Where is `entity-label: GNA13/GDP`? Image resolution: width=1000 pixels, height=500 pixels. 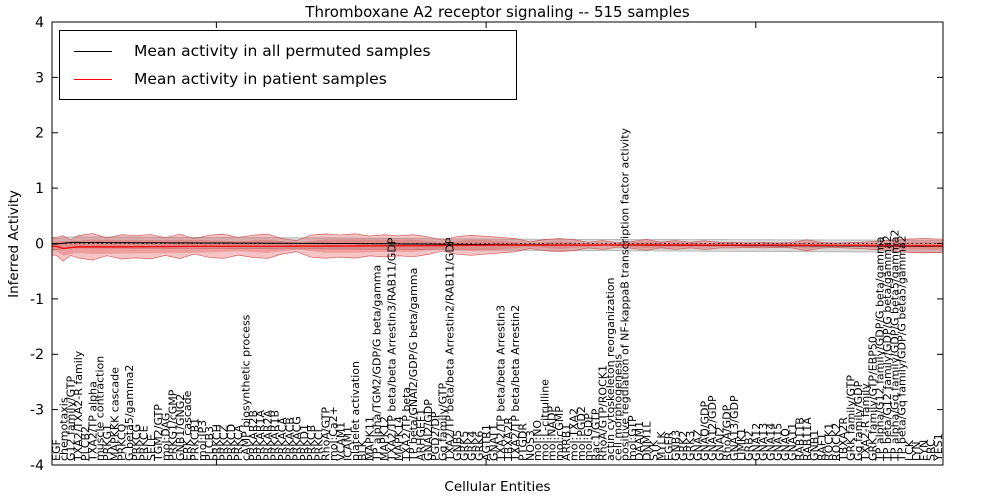
entity-label: GNA13/GDP is located at coordinates (734, 428).